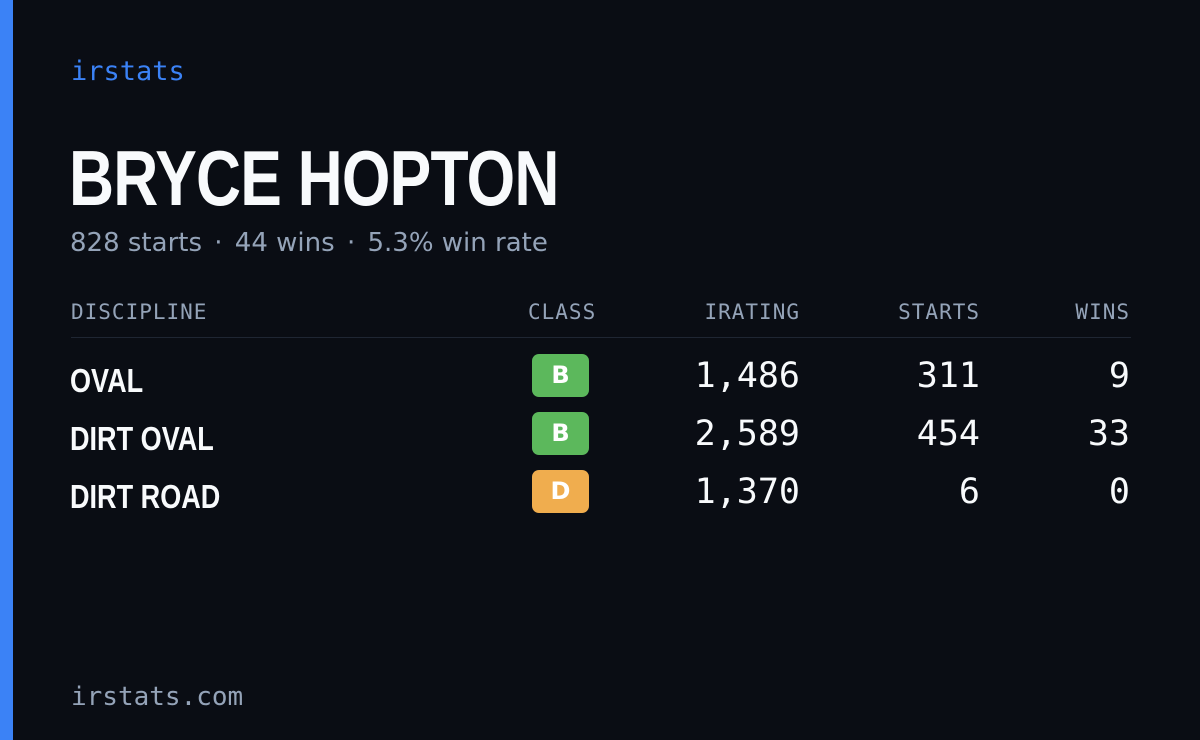 The height and width of the screenshot is (740, 1200). What do you see at coordinates (600, 383) in the screenshot?
I see `table-row: OVAL B 1,486 311 9` at bounding box center [600, 383].